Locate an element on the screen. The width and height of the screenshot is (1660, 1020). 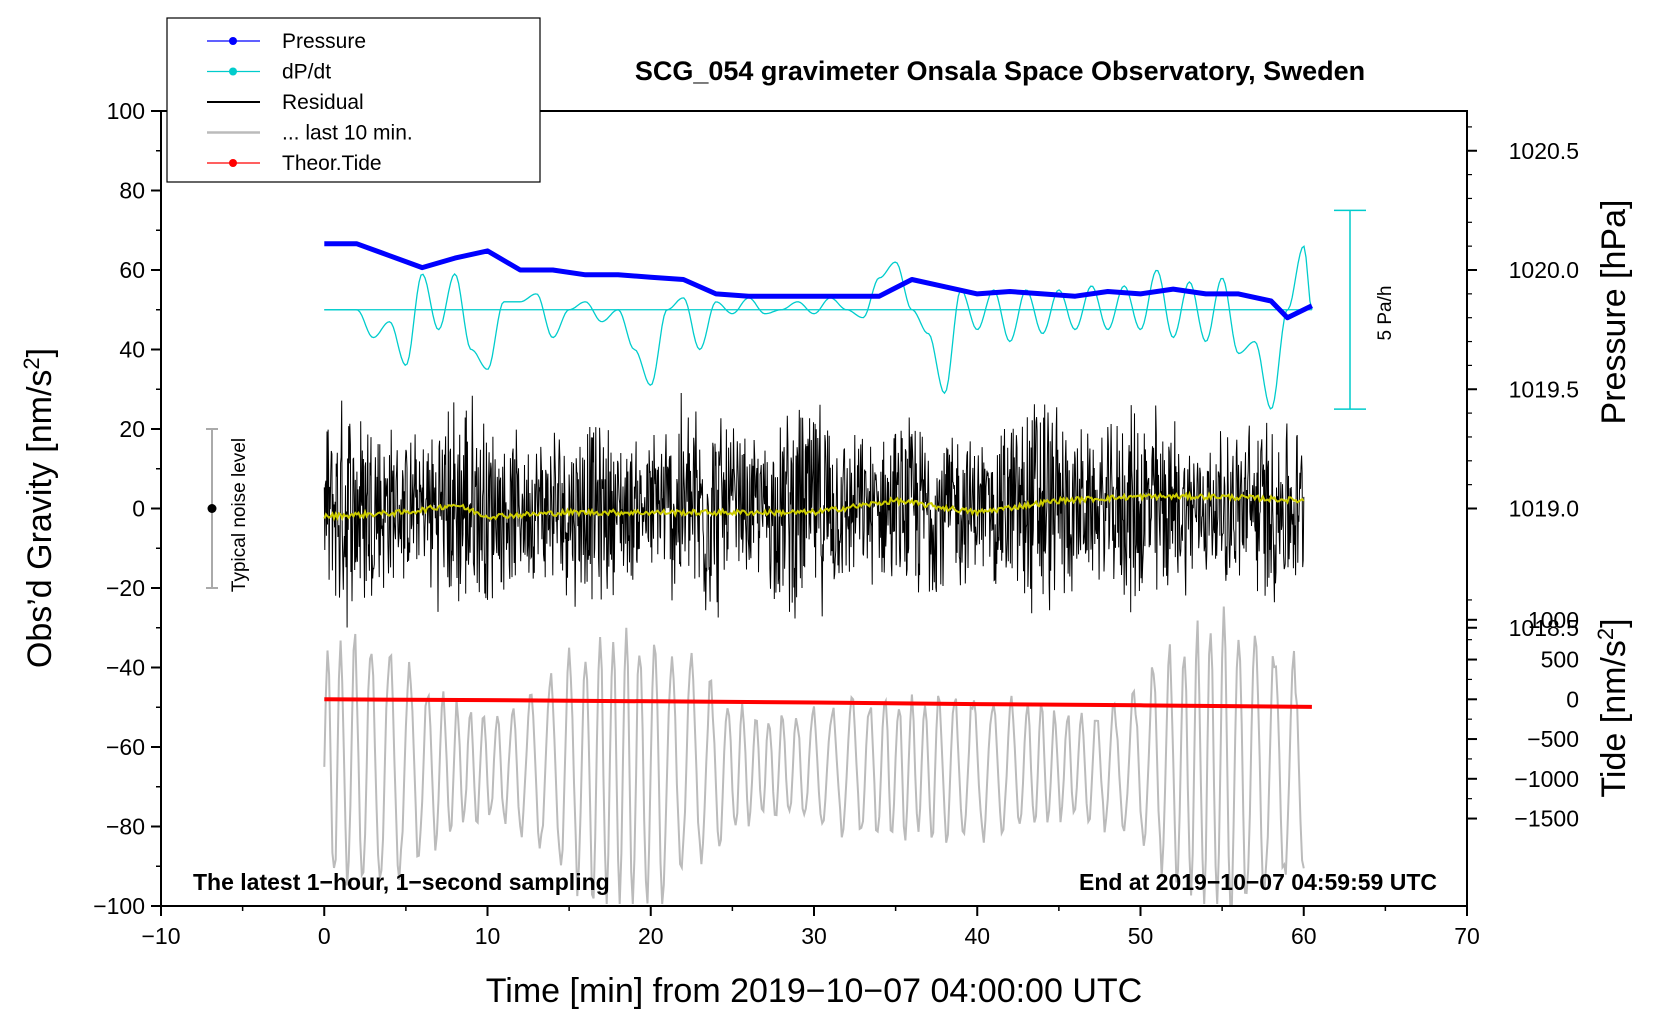
legend-box is located at coordinates (353, 100).